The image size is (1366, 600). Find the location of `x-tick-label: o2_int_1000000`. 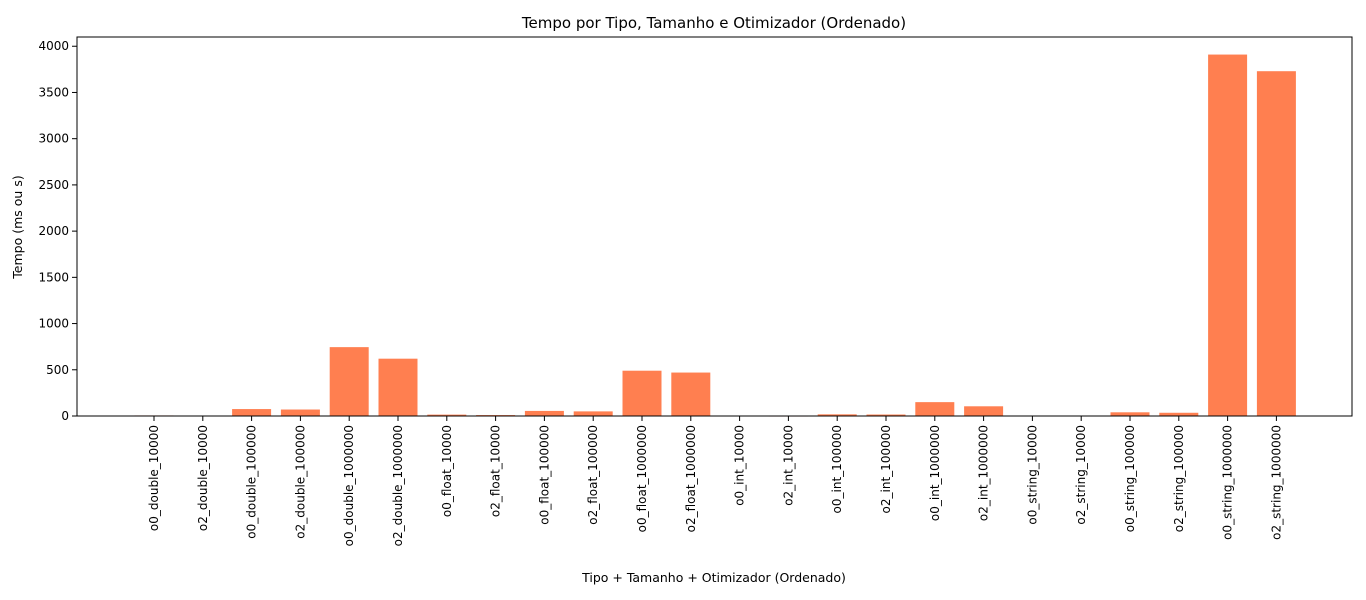

x-tick-label: o2_int_1000000 is located at coordinates (984, 473).